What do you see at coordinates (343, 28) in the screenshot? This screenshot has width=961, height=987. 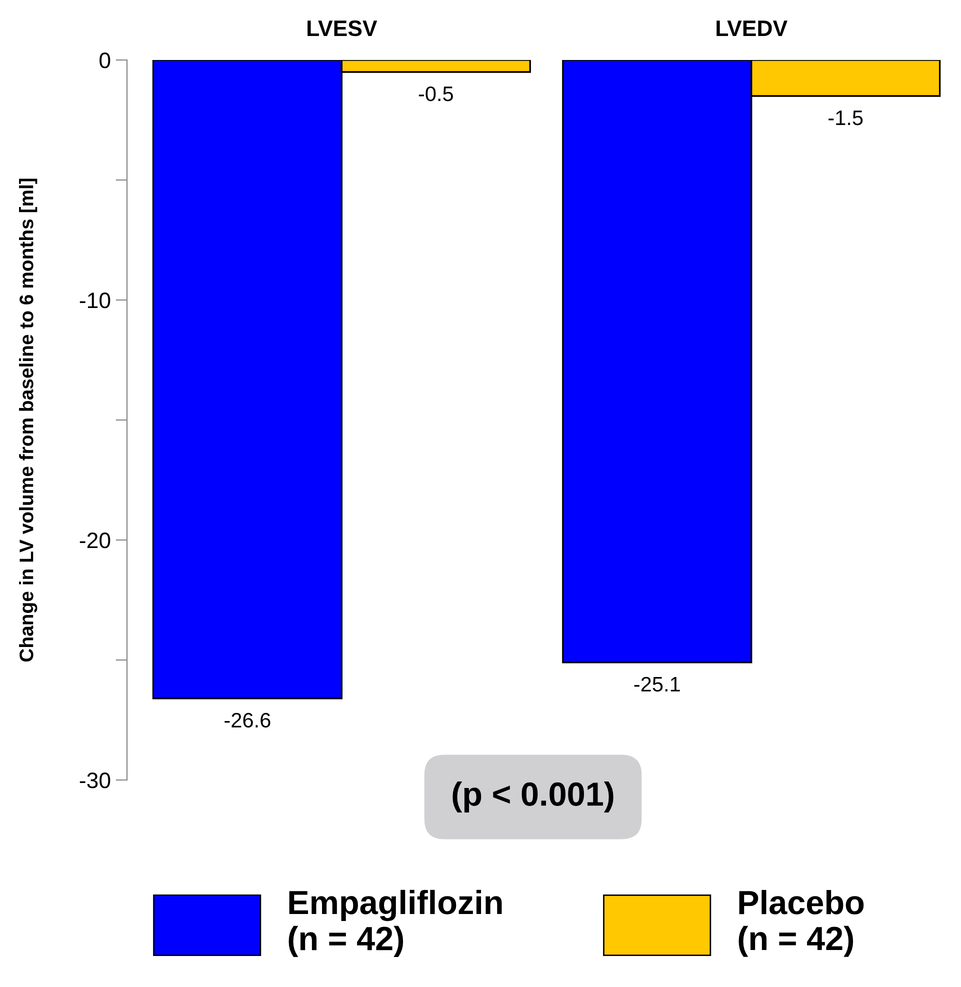 I see `x-tick-label: LVESV` at bounding box center [343, 28].